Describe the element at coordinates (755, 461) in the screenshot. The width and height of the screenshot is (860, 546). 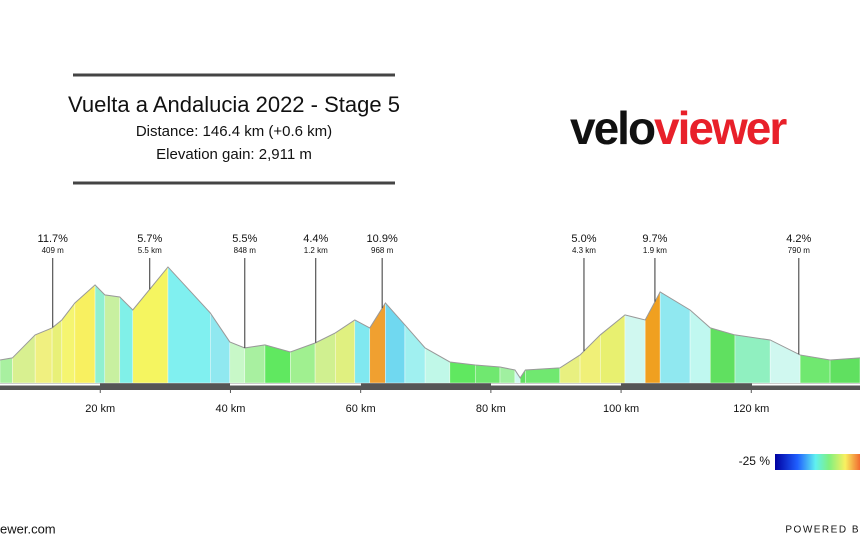
I see `legend-label: -25 %` at that location.